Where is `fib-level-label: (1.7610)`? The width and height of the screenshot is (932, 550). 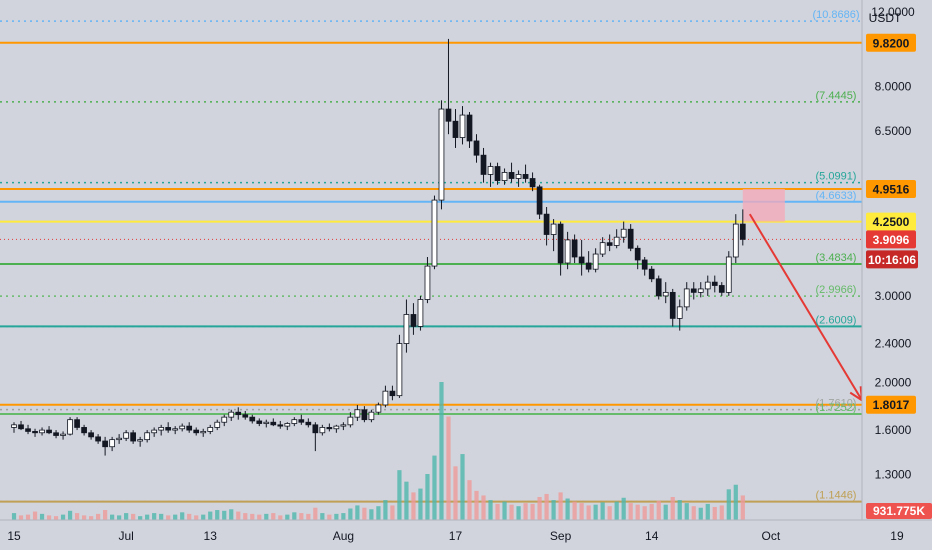
fib-level-label: (1.7610) is located at coordinates (836, 404).